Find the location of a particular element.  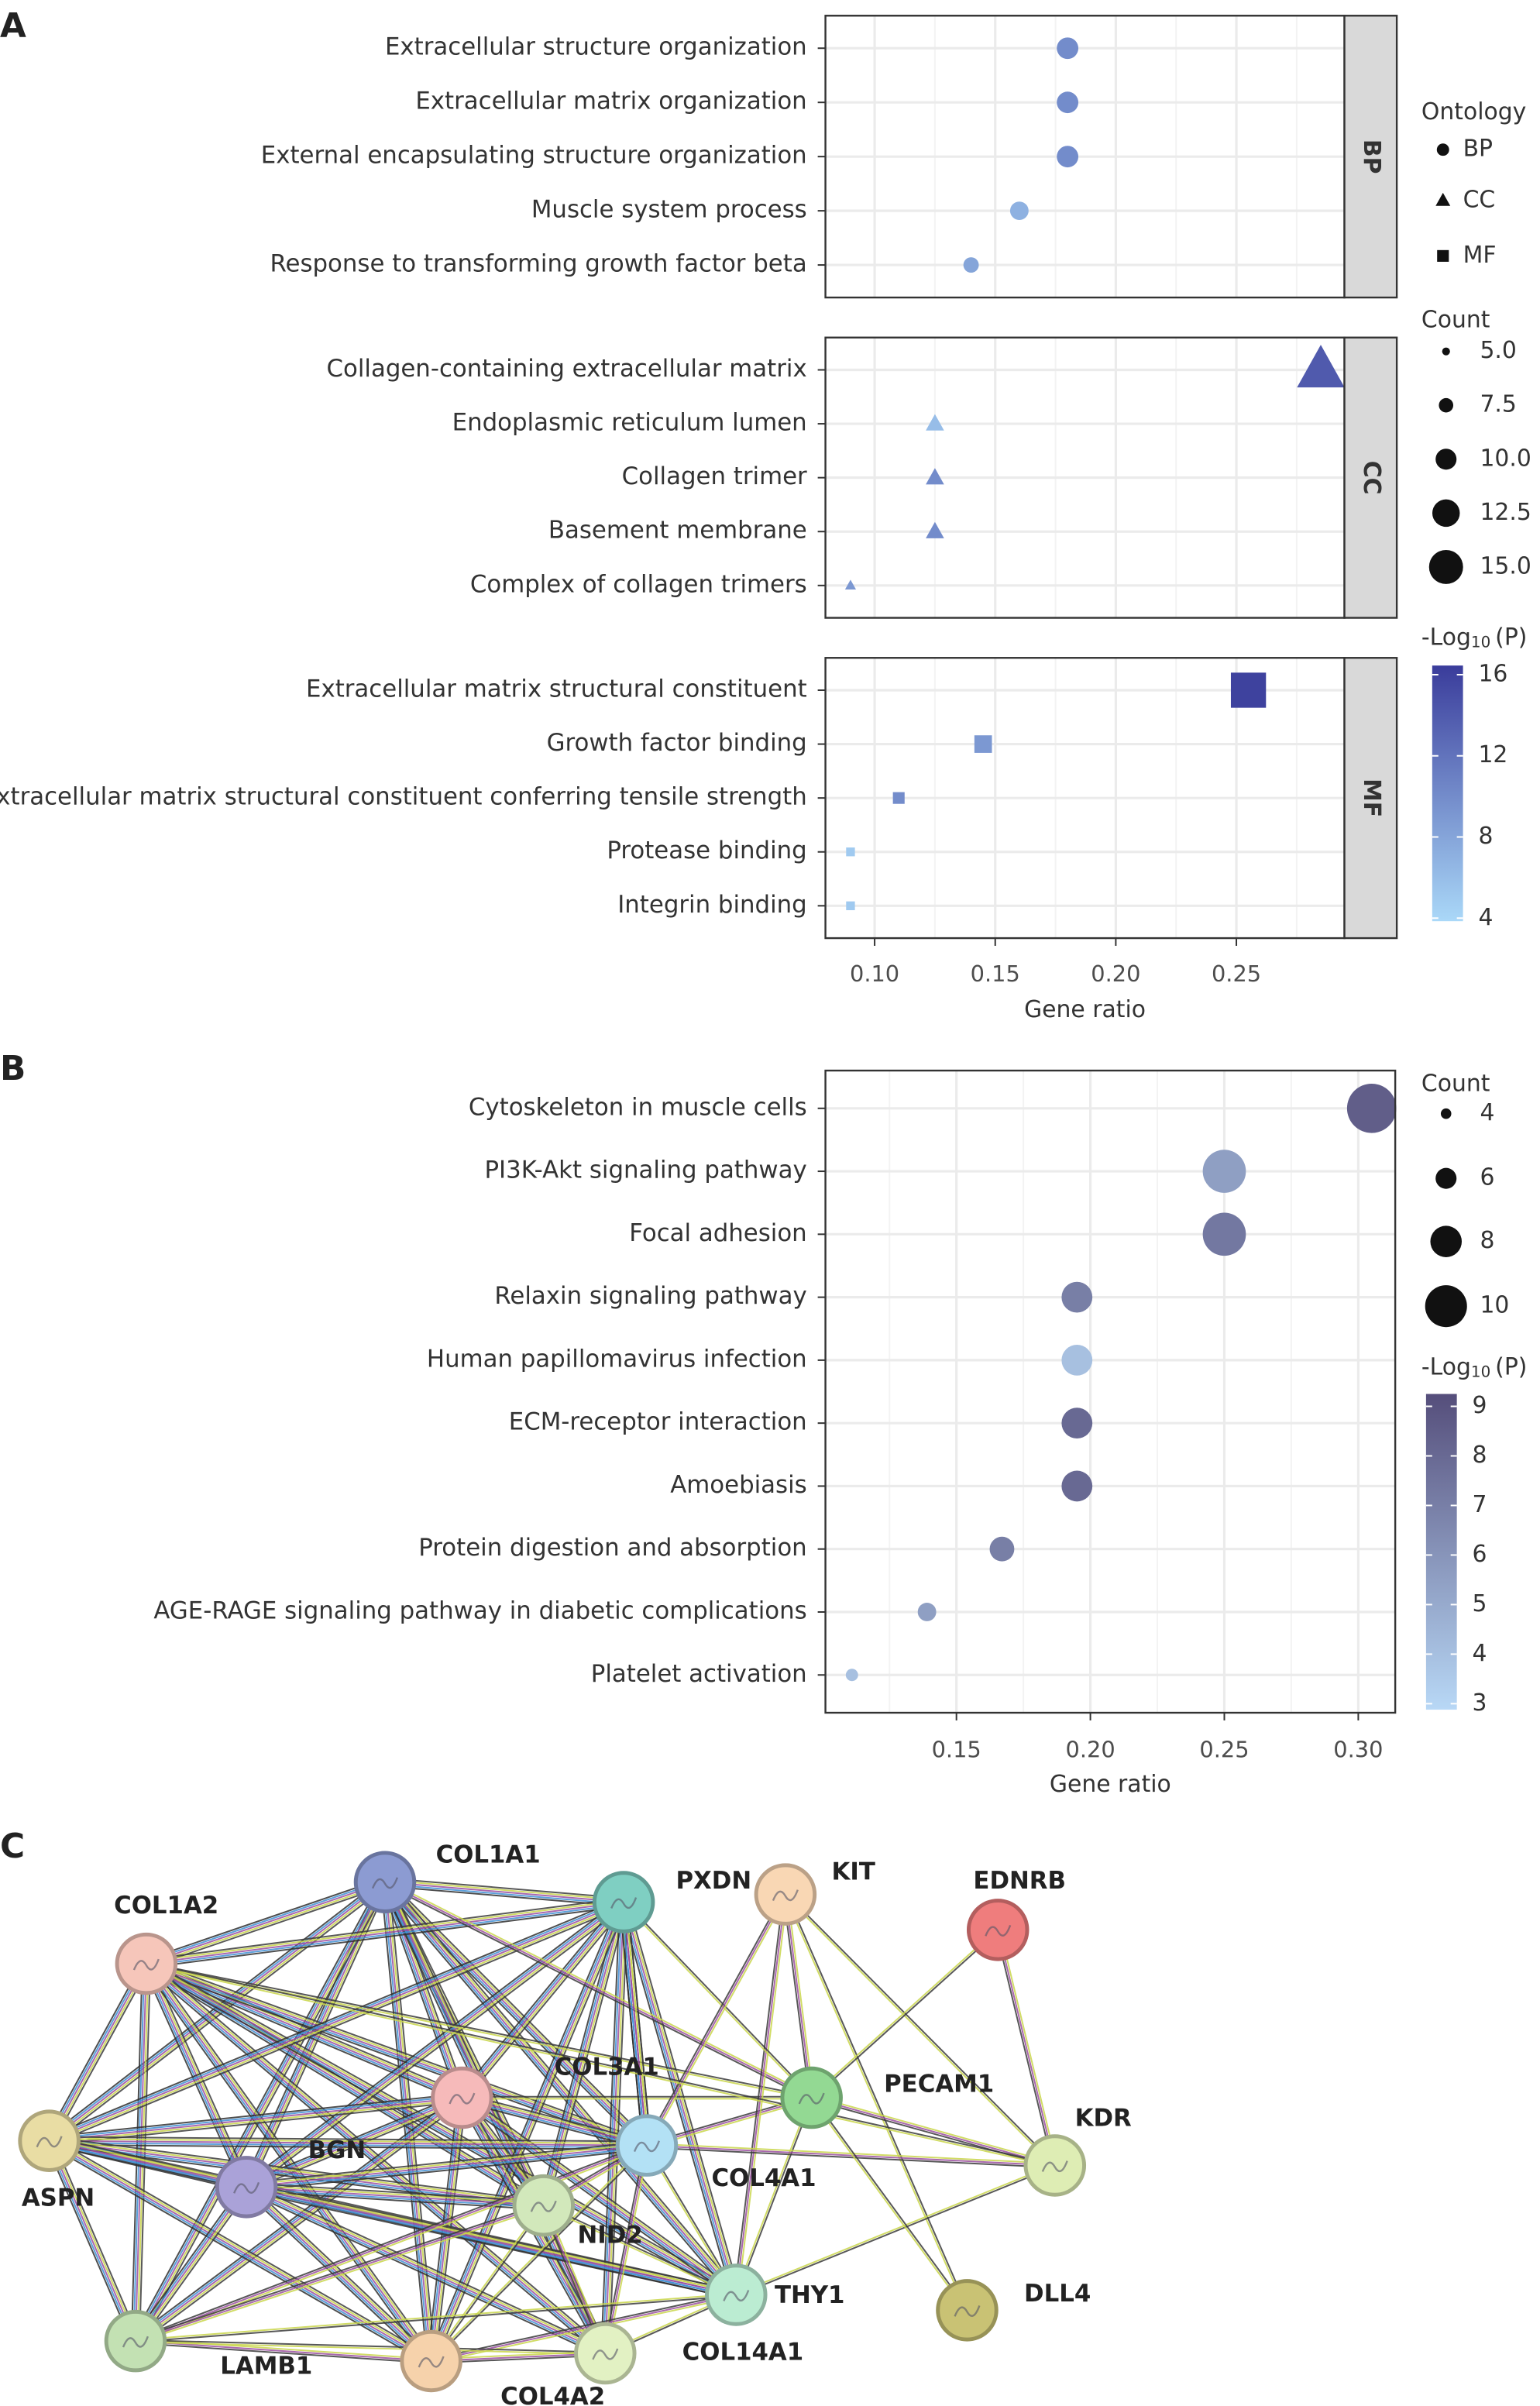

y-tick-label: Growth factor binding is located at coordinates (677, 743).